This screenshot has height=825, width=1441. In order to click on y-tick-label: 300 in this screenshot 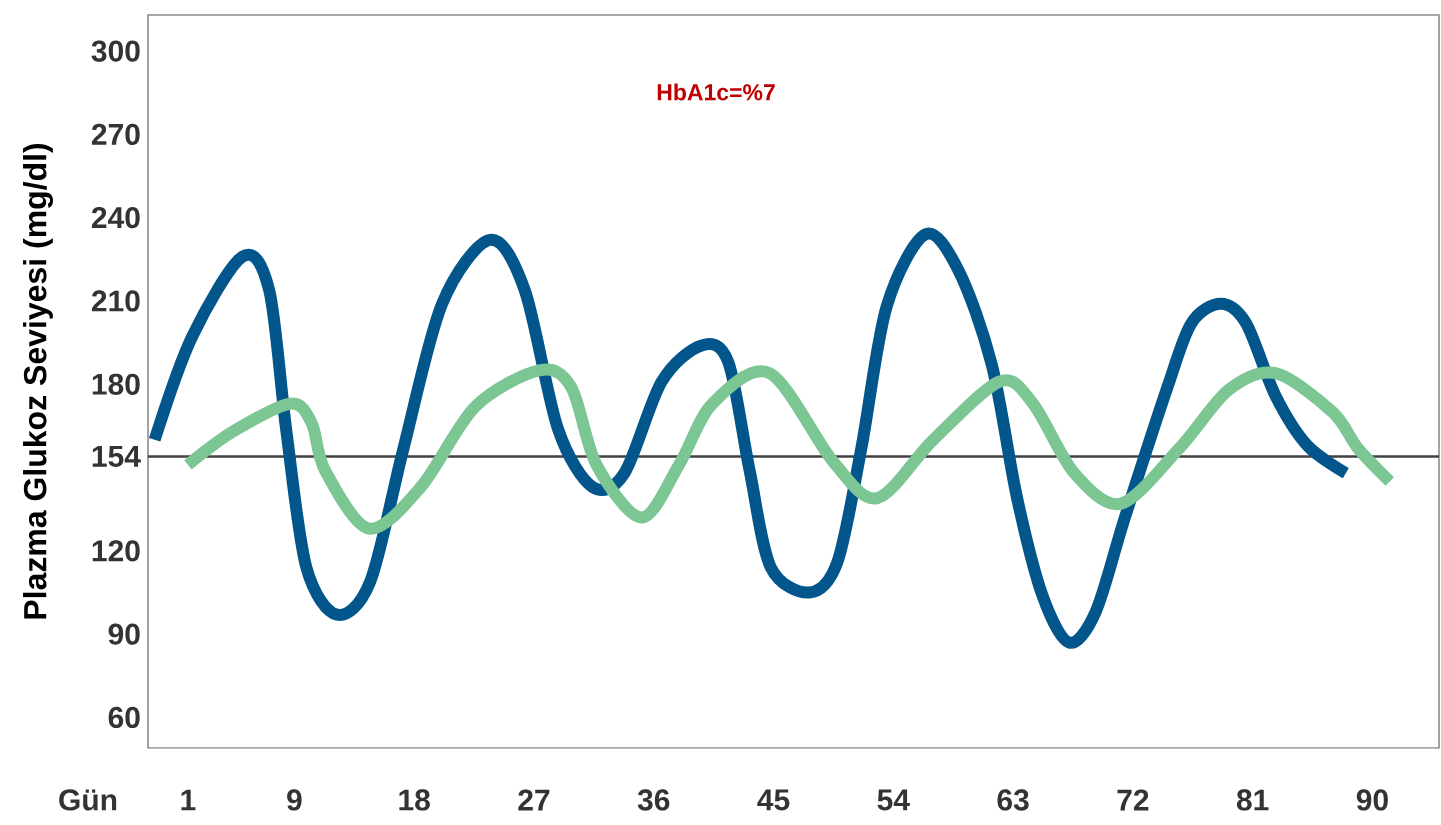, I will do `click(115, 51)`.